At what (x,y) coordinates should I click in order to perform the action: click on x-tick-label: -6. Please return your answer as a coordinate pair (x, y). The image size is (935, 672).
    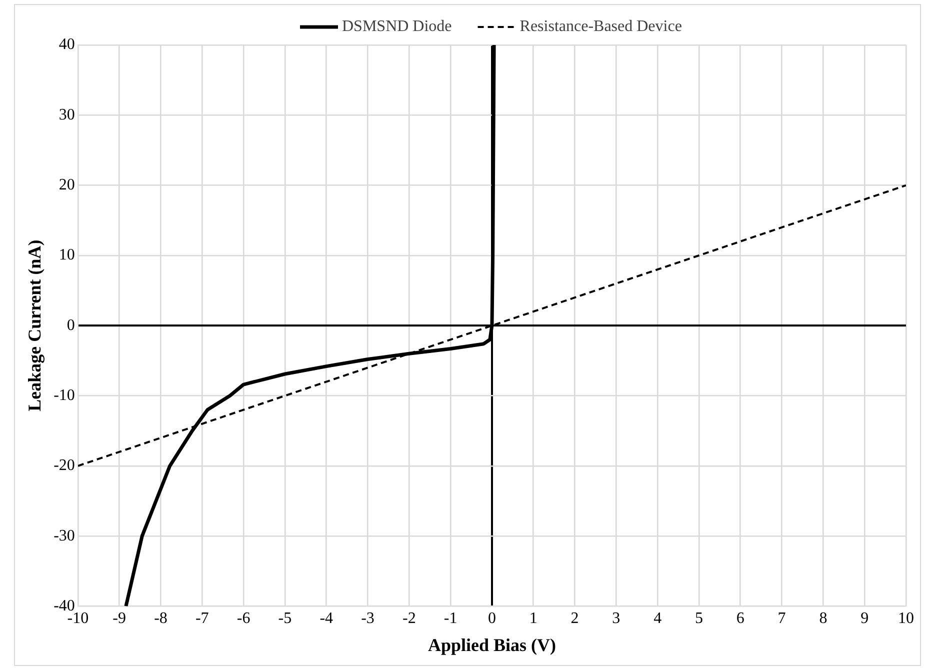
    Looking at the image, I should click on (243, 619).